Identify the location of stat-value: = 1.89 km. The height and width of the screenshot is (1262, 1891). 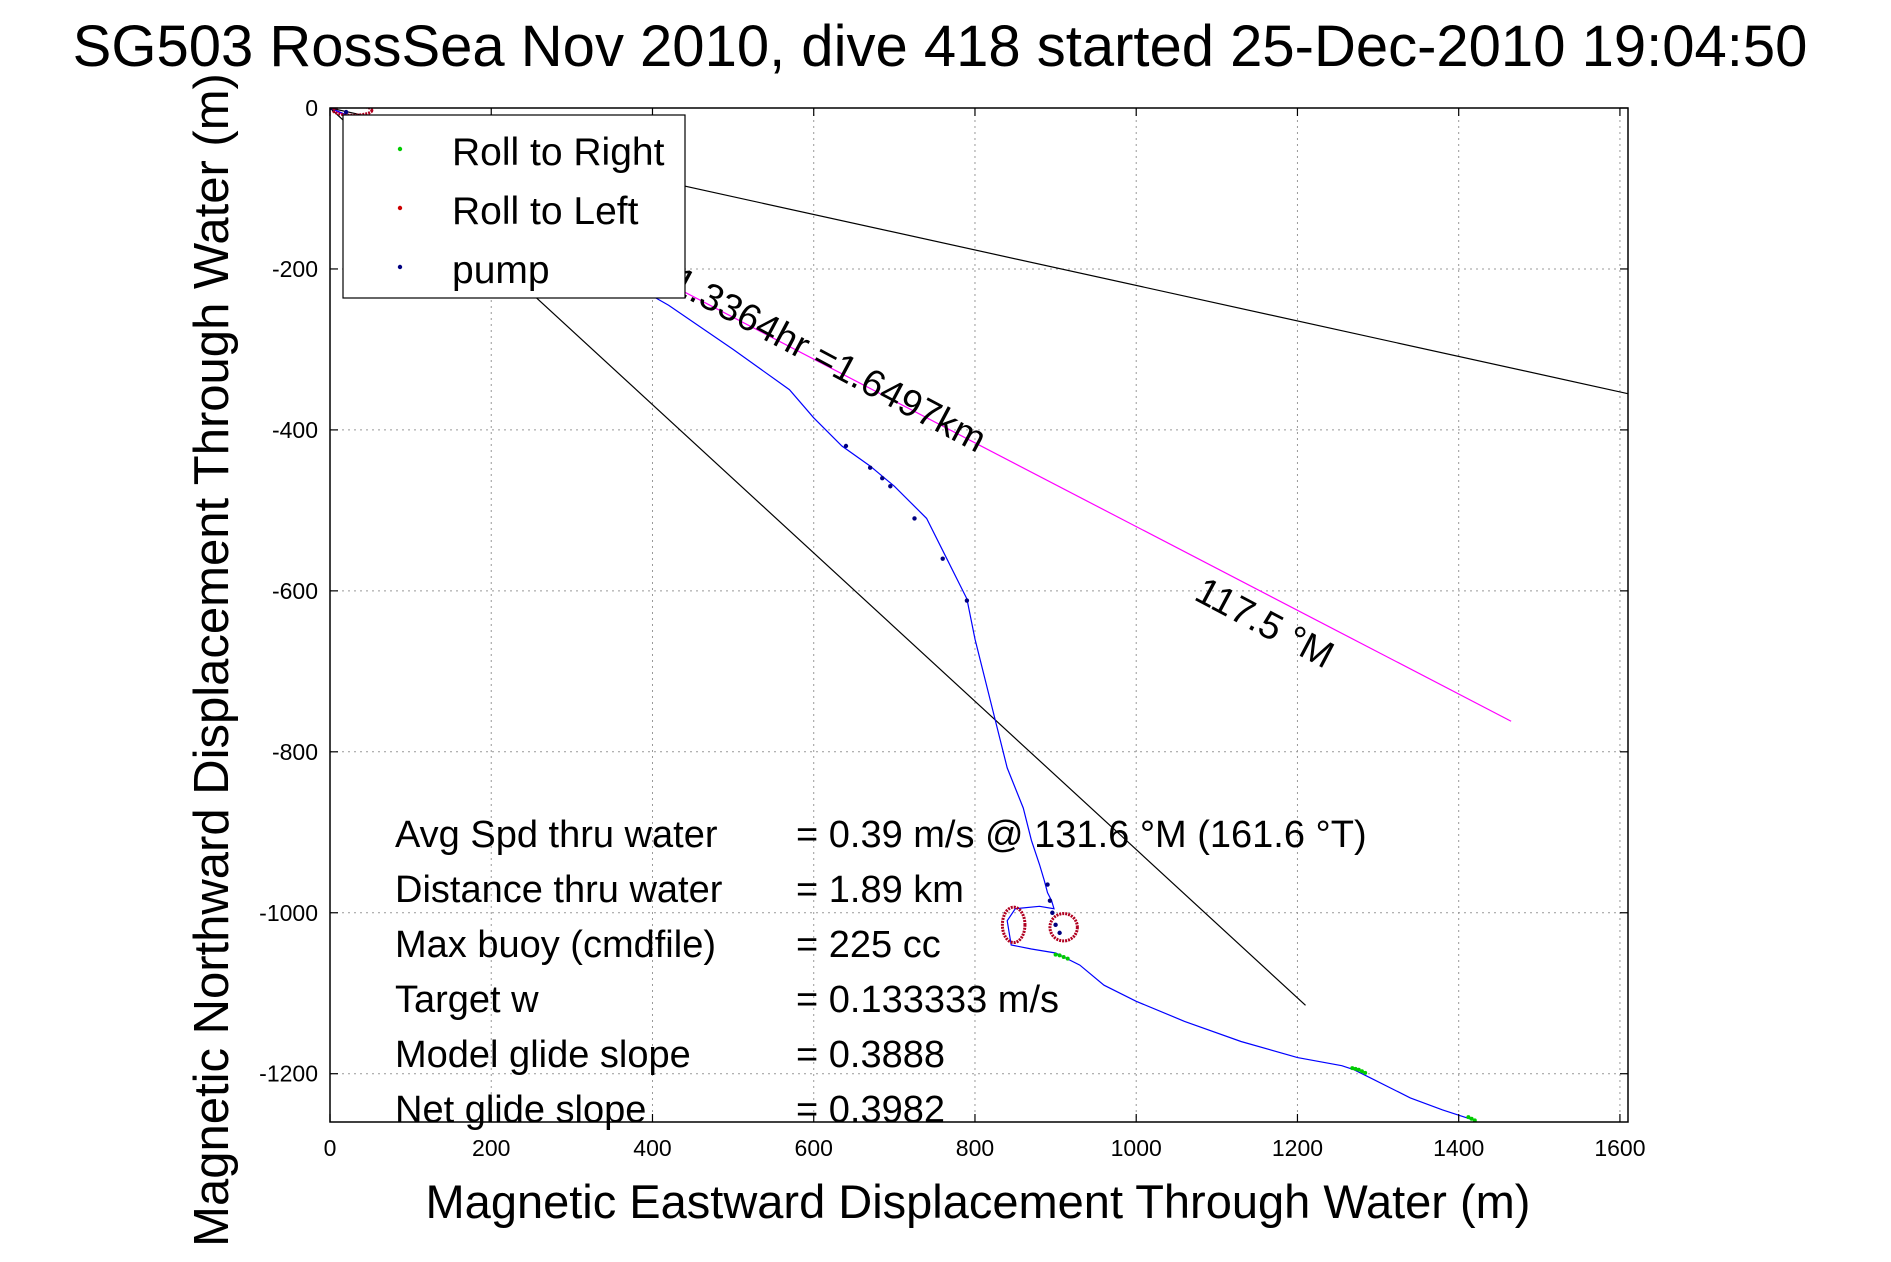
(880, 890).